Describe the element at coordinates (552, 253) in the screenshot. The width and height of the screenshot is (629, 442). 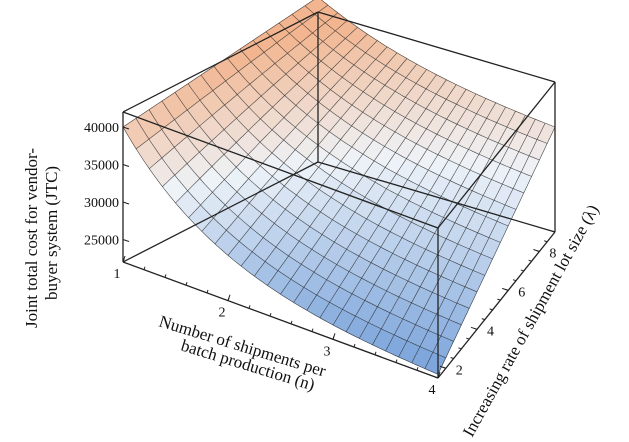
I see `y-tick-label: 8` at that location.